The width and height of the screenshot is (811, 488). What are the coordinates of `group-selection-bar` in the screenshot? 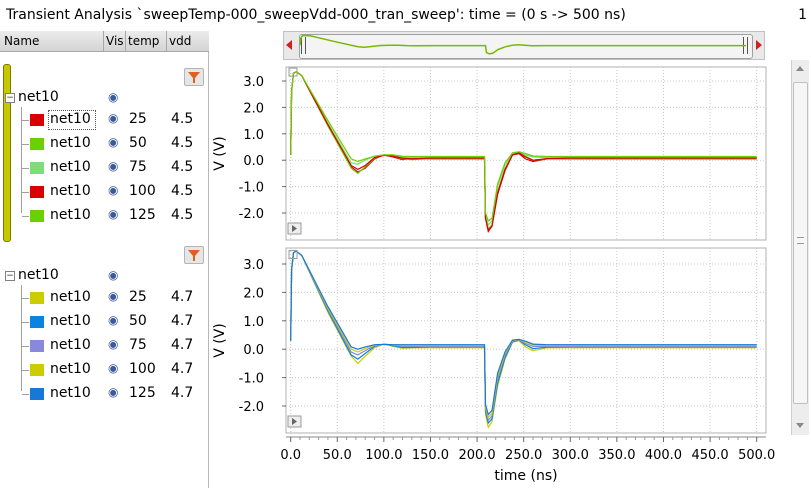 It's located at (7, 153).